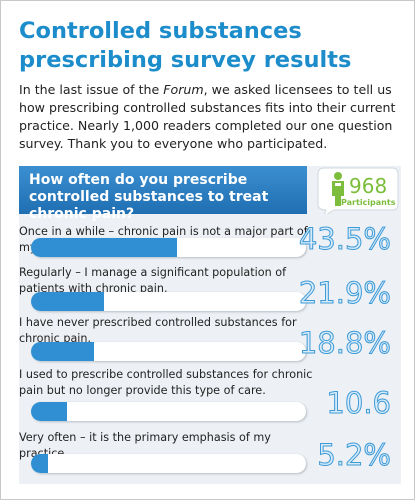  I want to click on intro-text: In the last issue of the, so click(91, 89).